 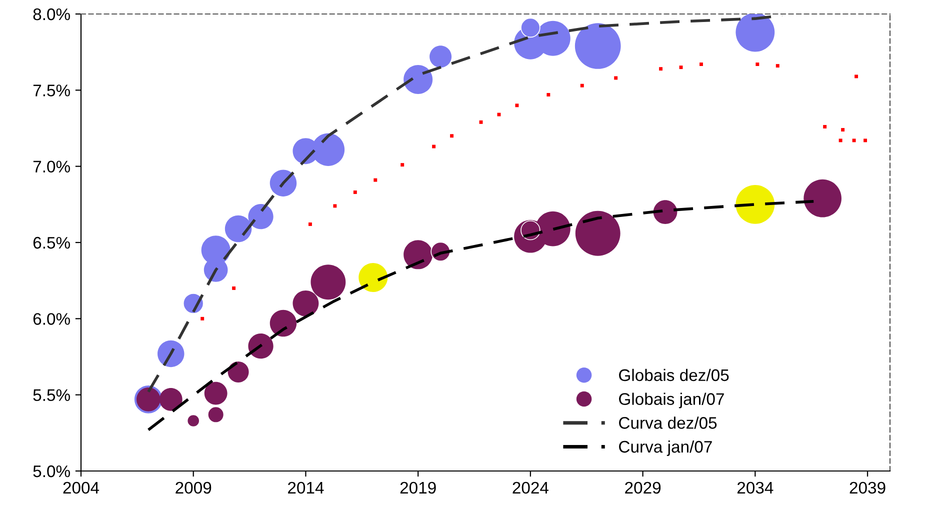 I want to click on x-tick-label: 2004, so click(x=81, y=488).